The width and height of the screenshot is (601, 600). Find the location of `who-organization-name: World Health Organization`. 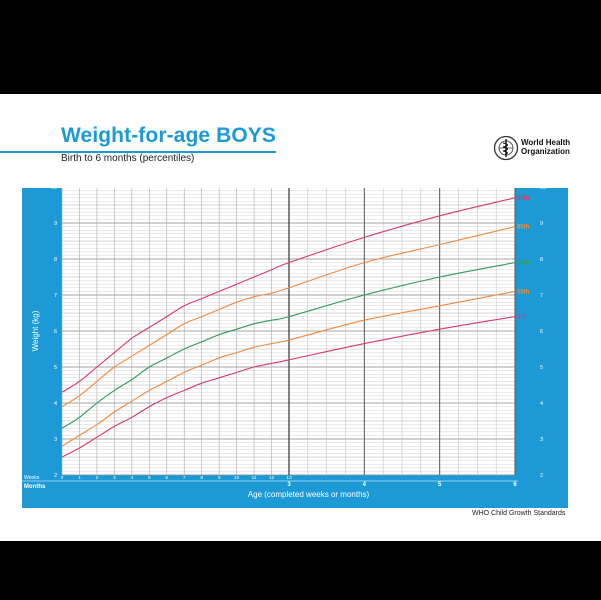

who-organization-name: World Health Organization is located at coordinates (551, 147).